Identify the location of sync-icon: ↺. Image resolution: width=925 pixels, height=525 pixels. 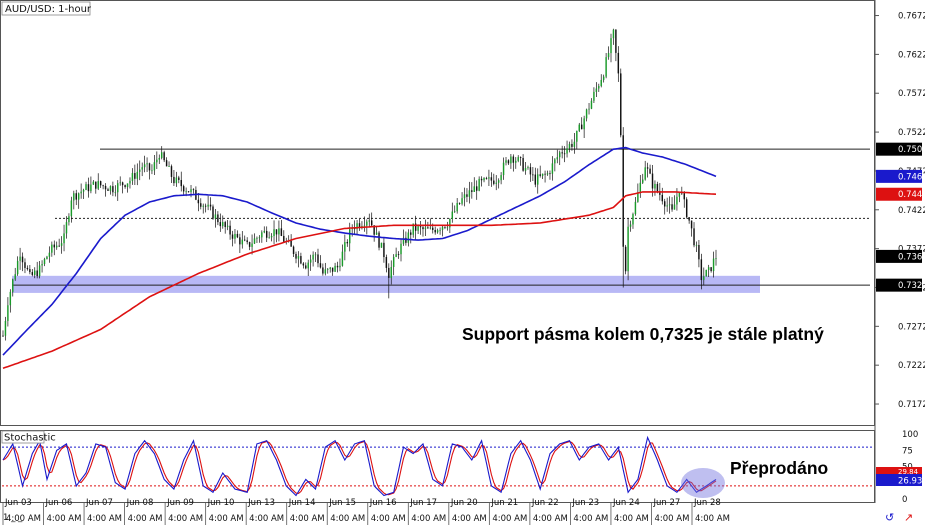
(889, 518).